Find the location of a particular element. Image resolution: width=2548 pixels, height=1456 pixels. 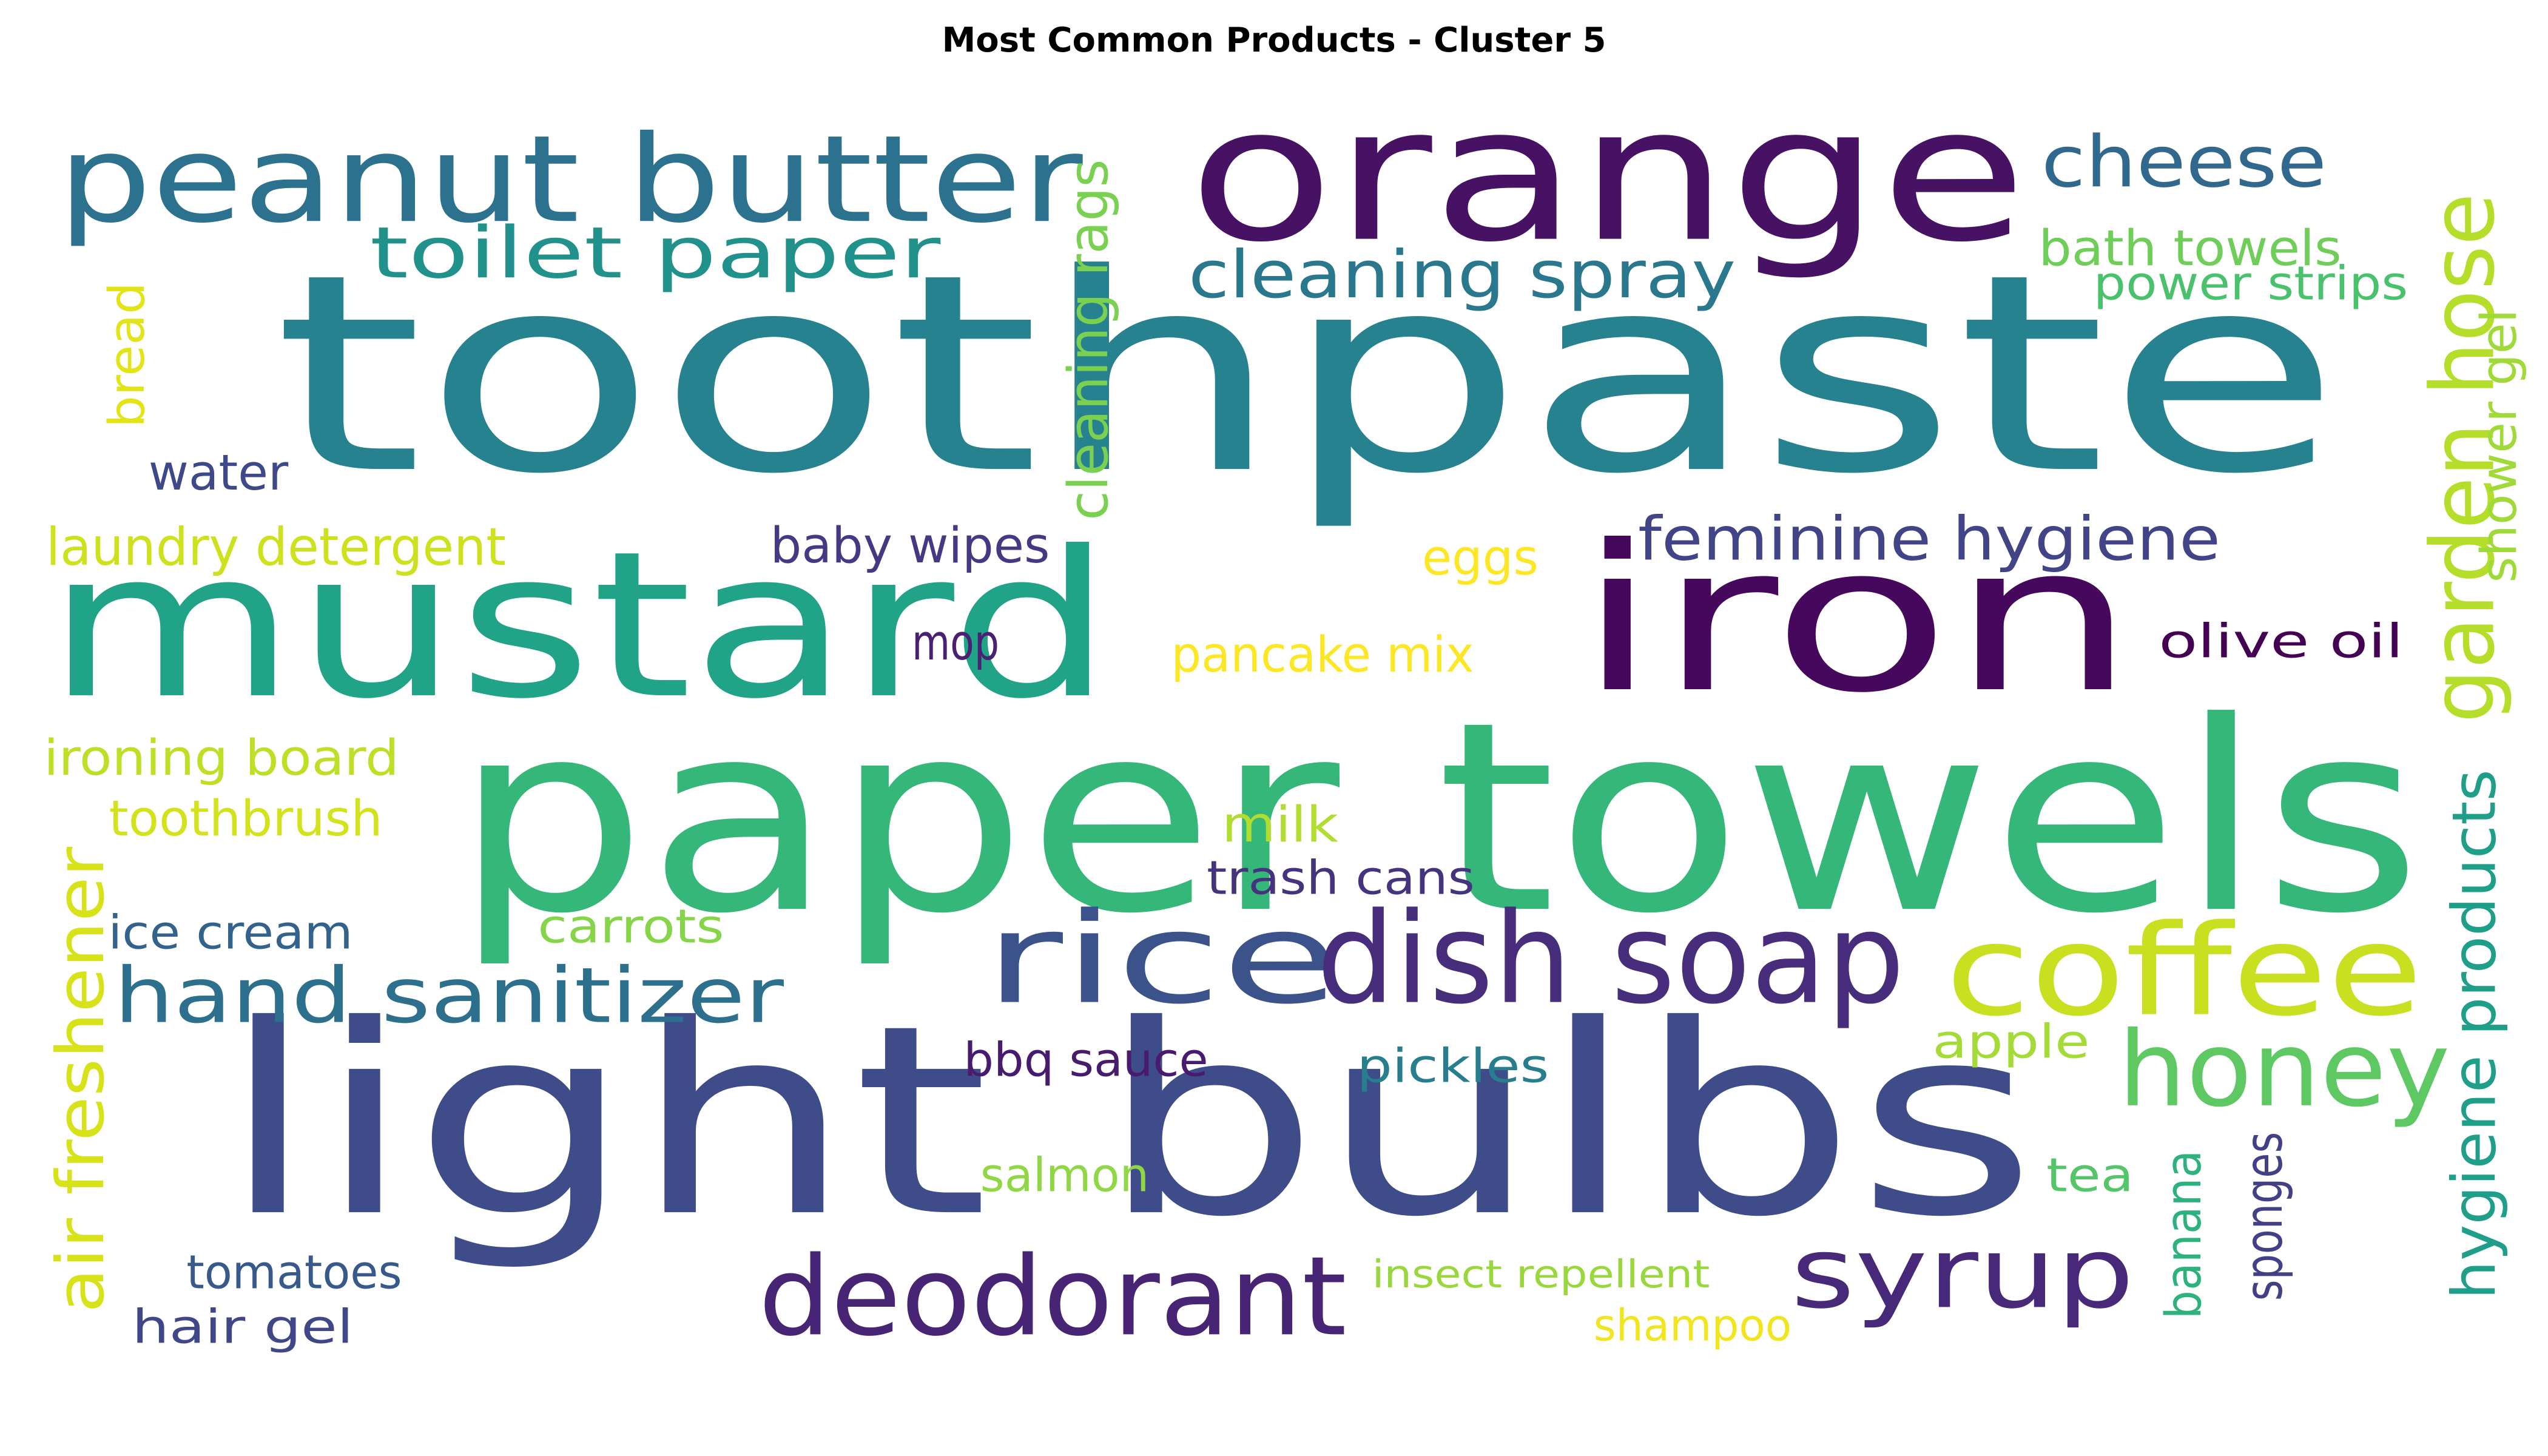

word-cheese: cheese is located at coordinates (2184, 161).